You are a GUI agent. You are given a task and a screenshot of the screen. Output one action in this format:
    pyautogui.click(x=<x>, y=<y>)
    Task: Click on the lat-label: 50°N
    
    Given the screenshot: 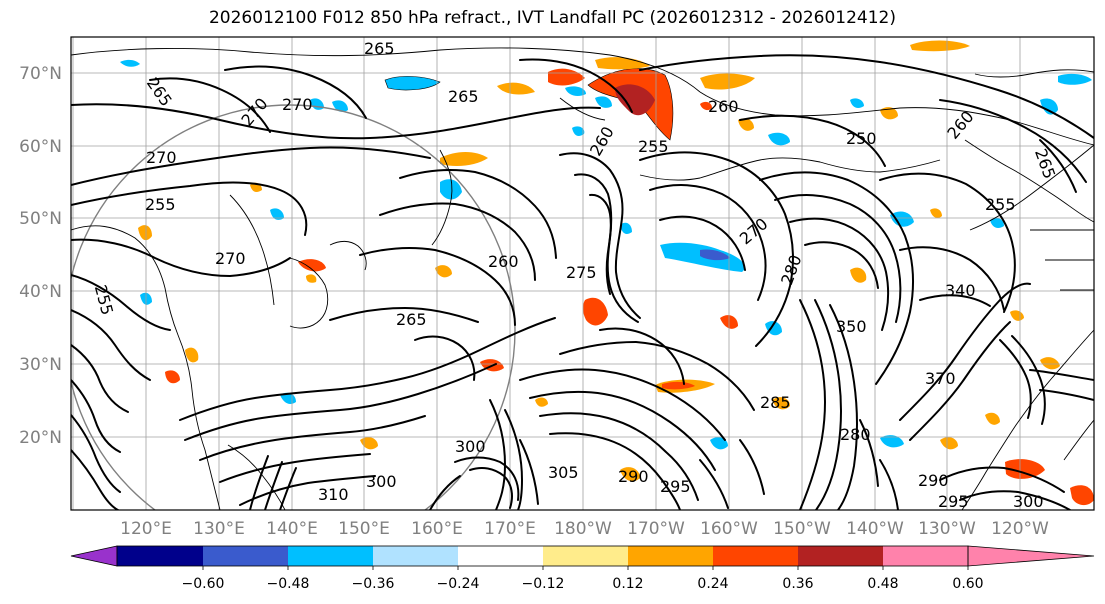 What is the action you would take?
    pyautogui.click(x=40, y=219)
    